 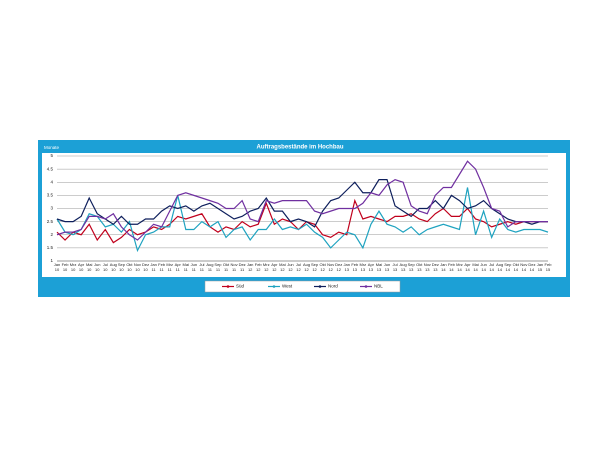 What do you see at coordinates (50, 247) in the screenshot?
I see `y-tick-label: 1.5` at bounding box center [50, 247].